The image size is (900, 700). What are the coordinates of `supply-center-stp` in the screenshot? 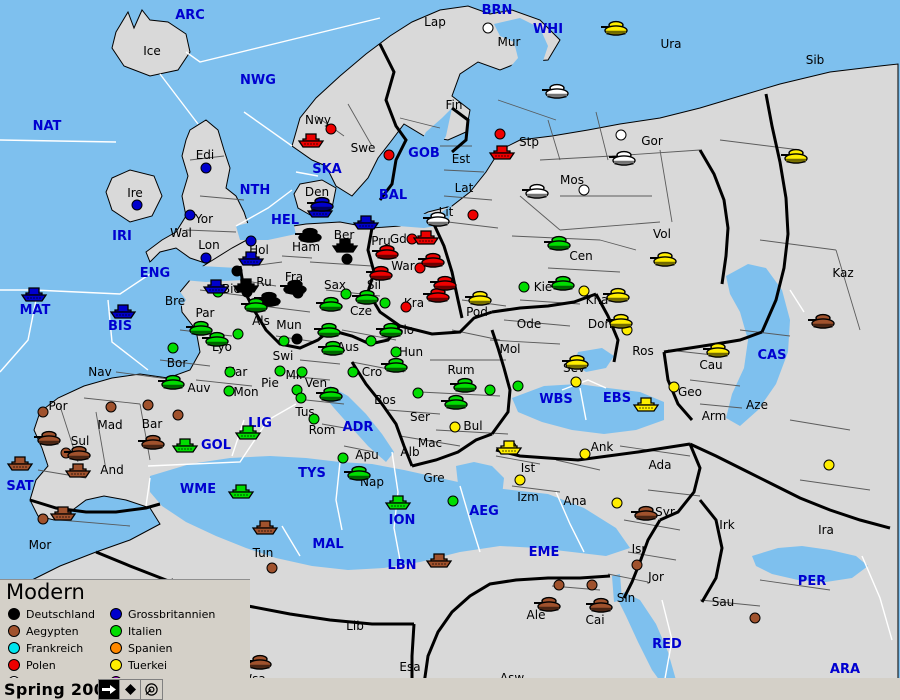 It's located at (500, 134).